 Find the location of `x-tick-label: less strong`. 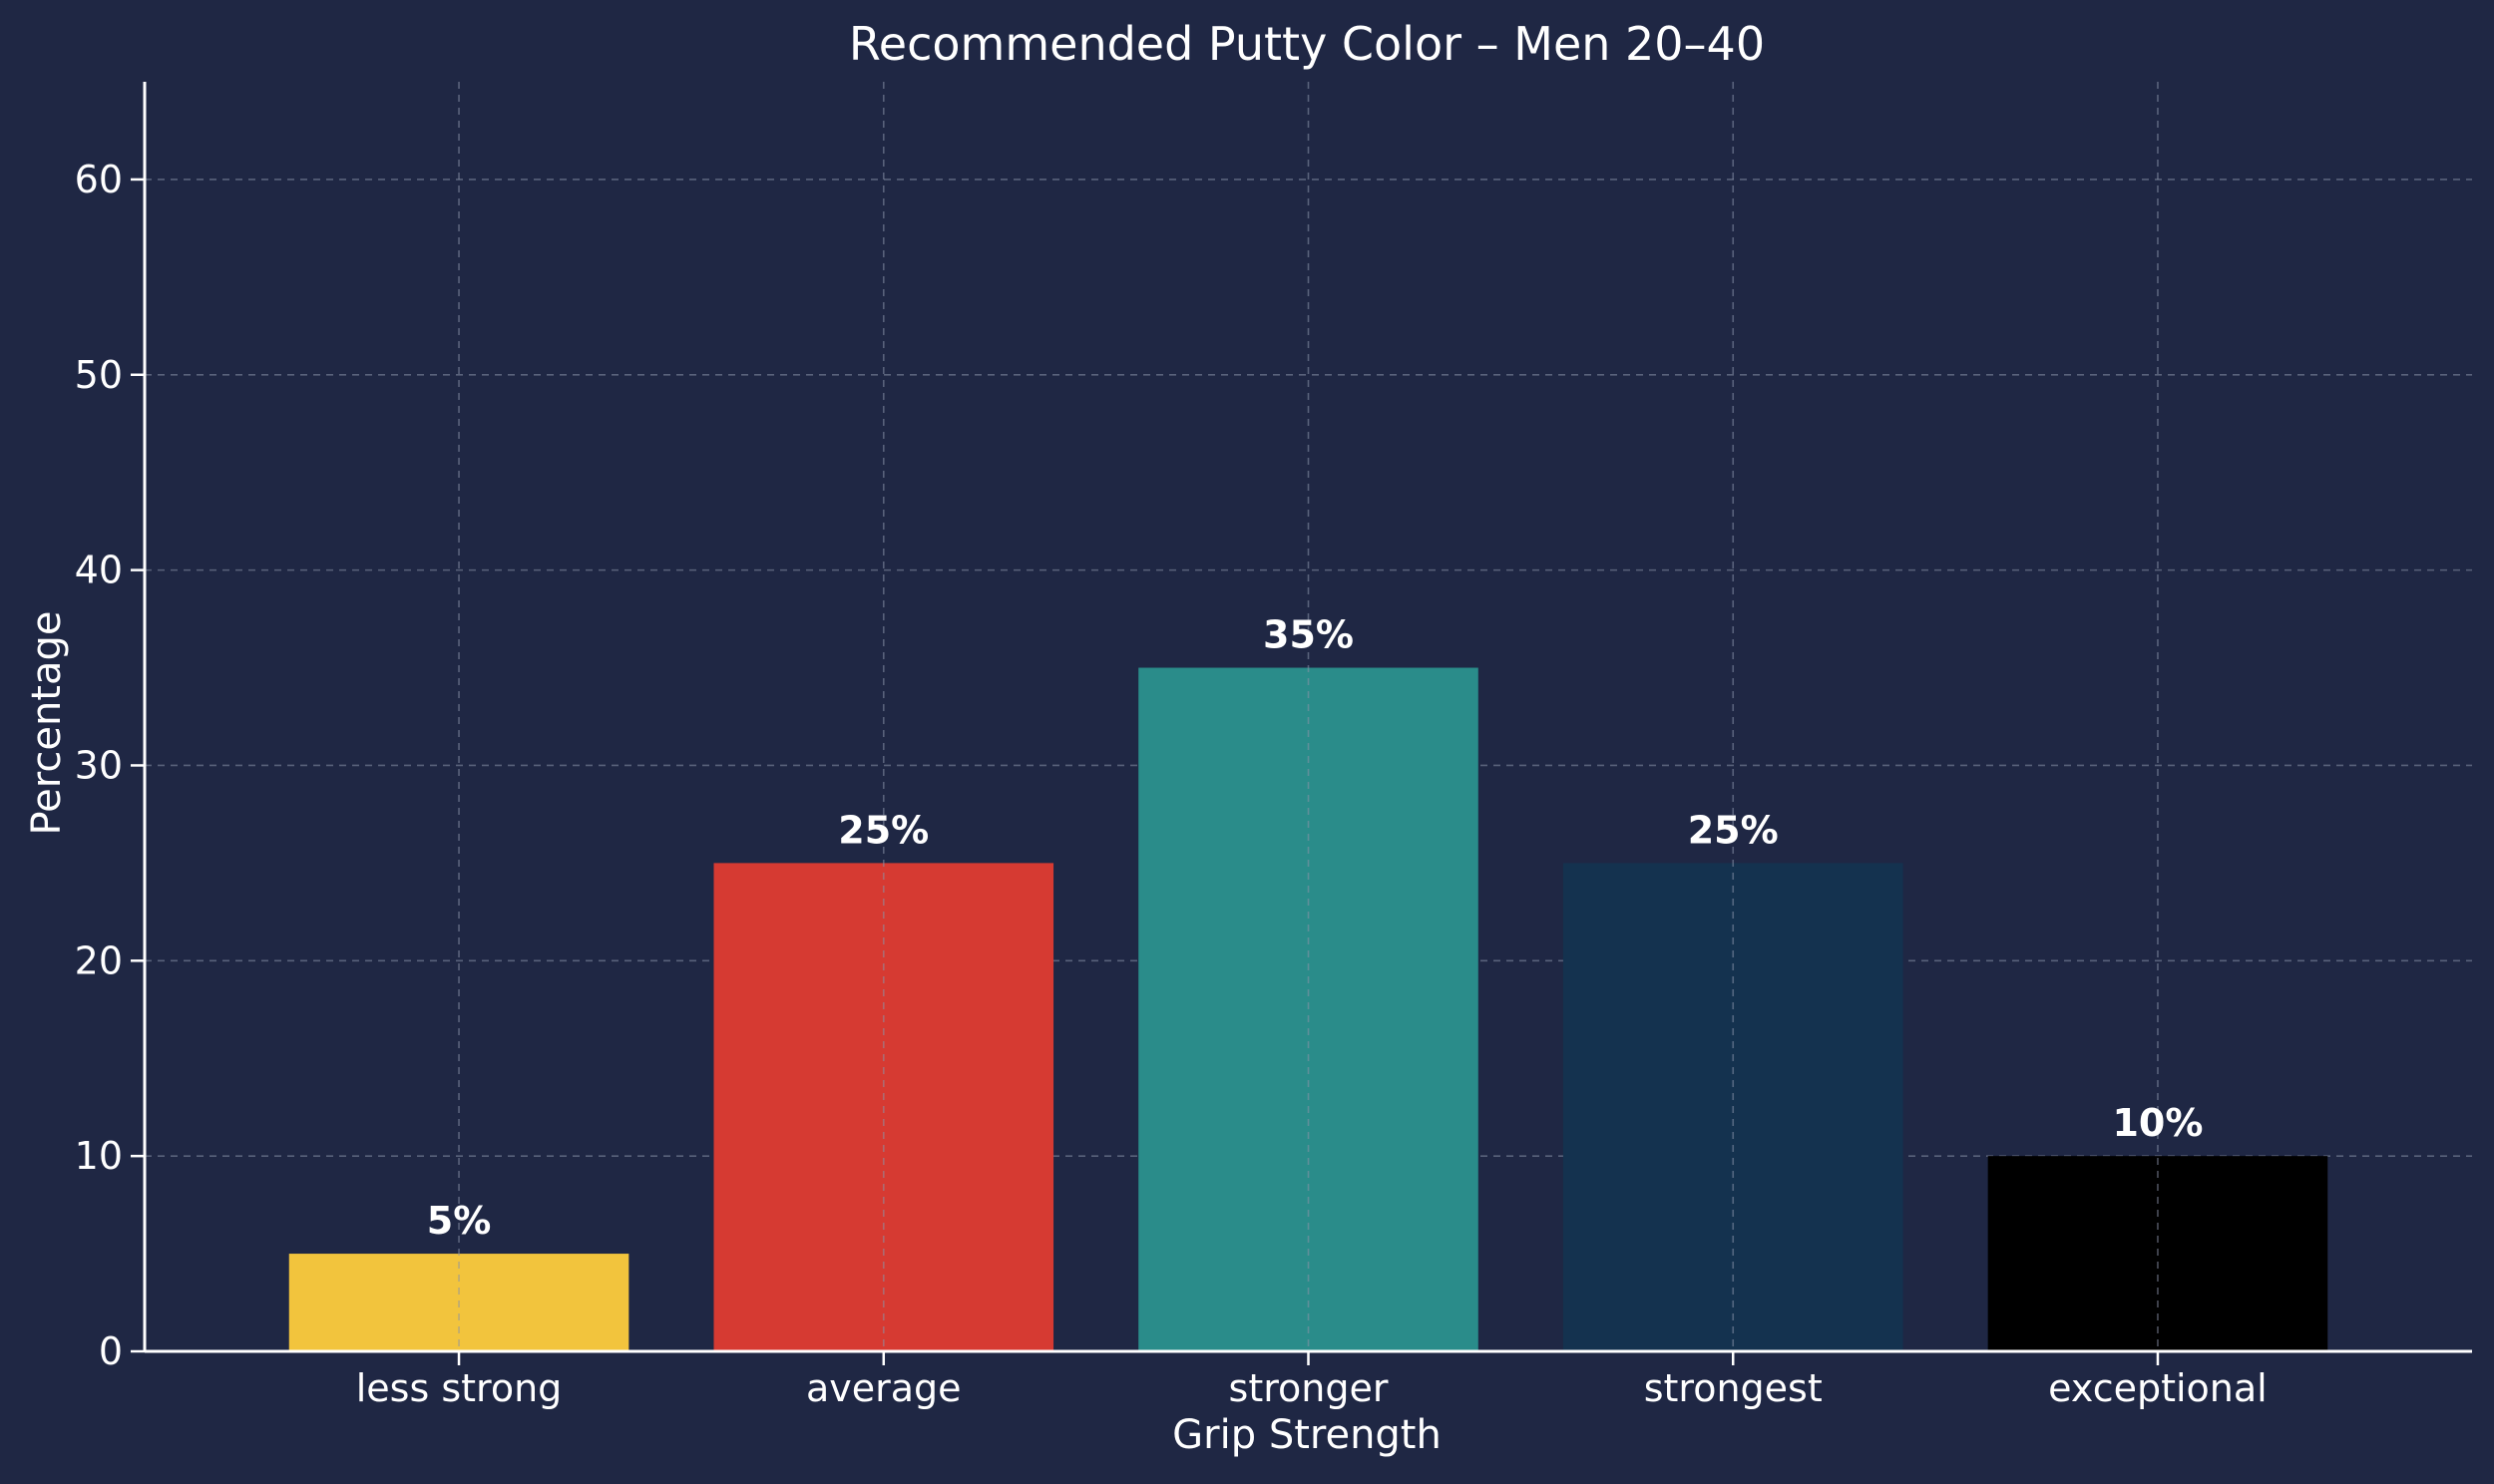

x-tick-label: less strong is located at coordinates (459, 1388).